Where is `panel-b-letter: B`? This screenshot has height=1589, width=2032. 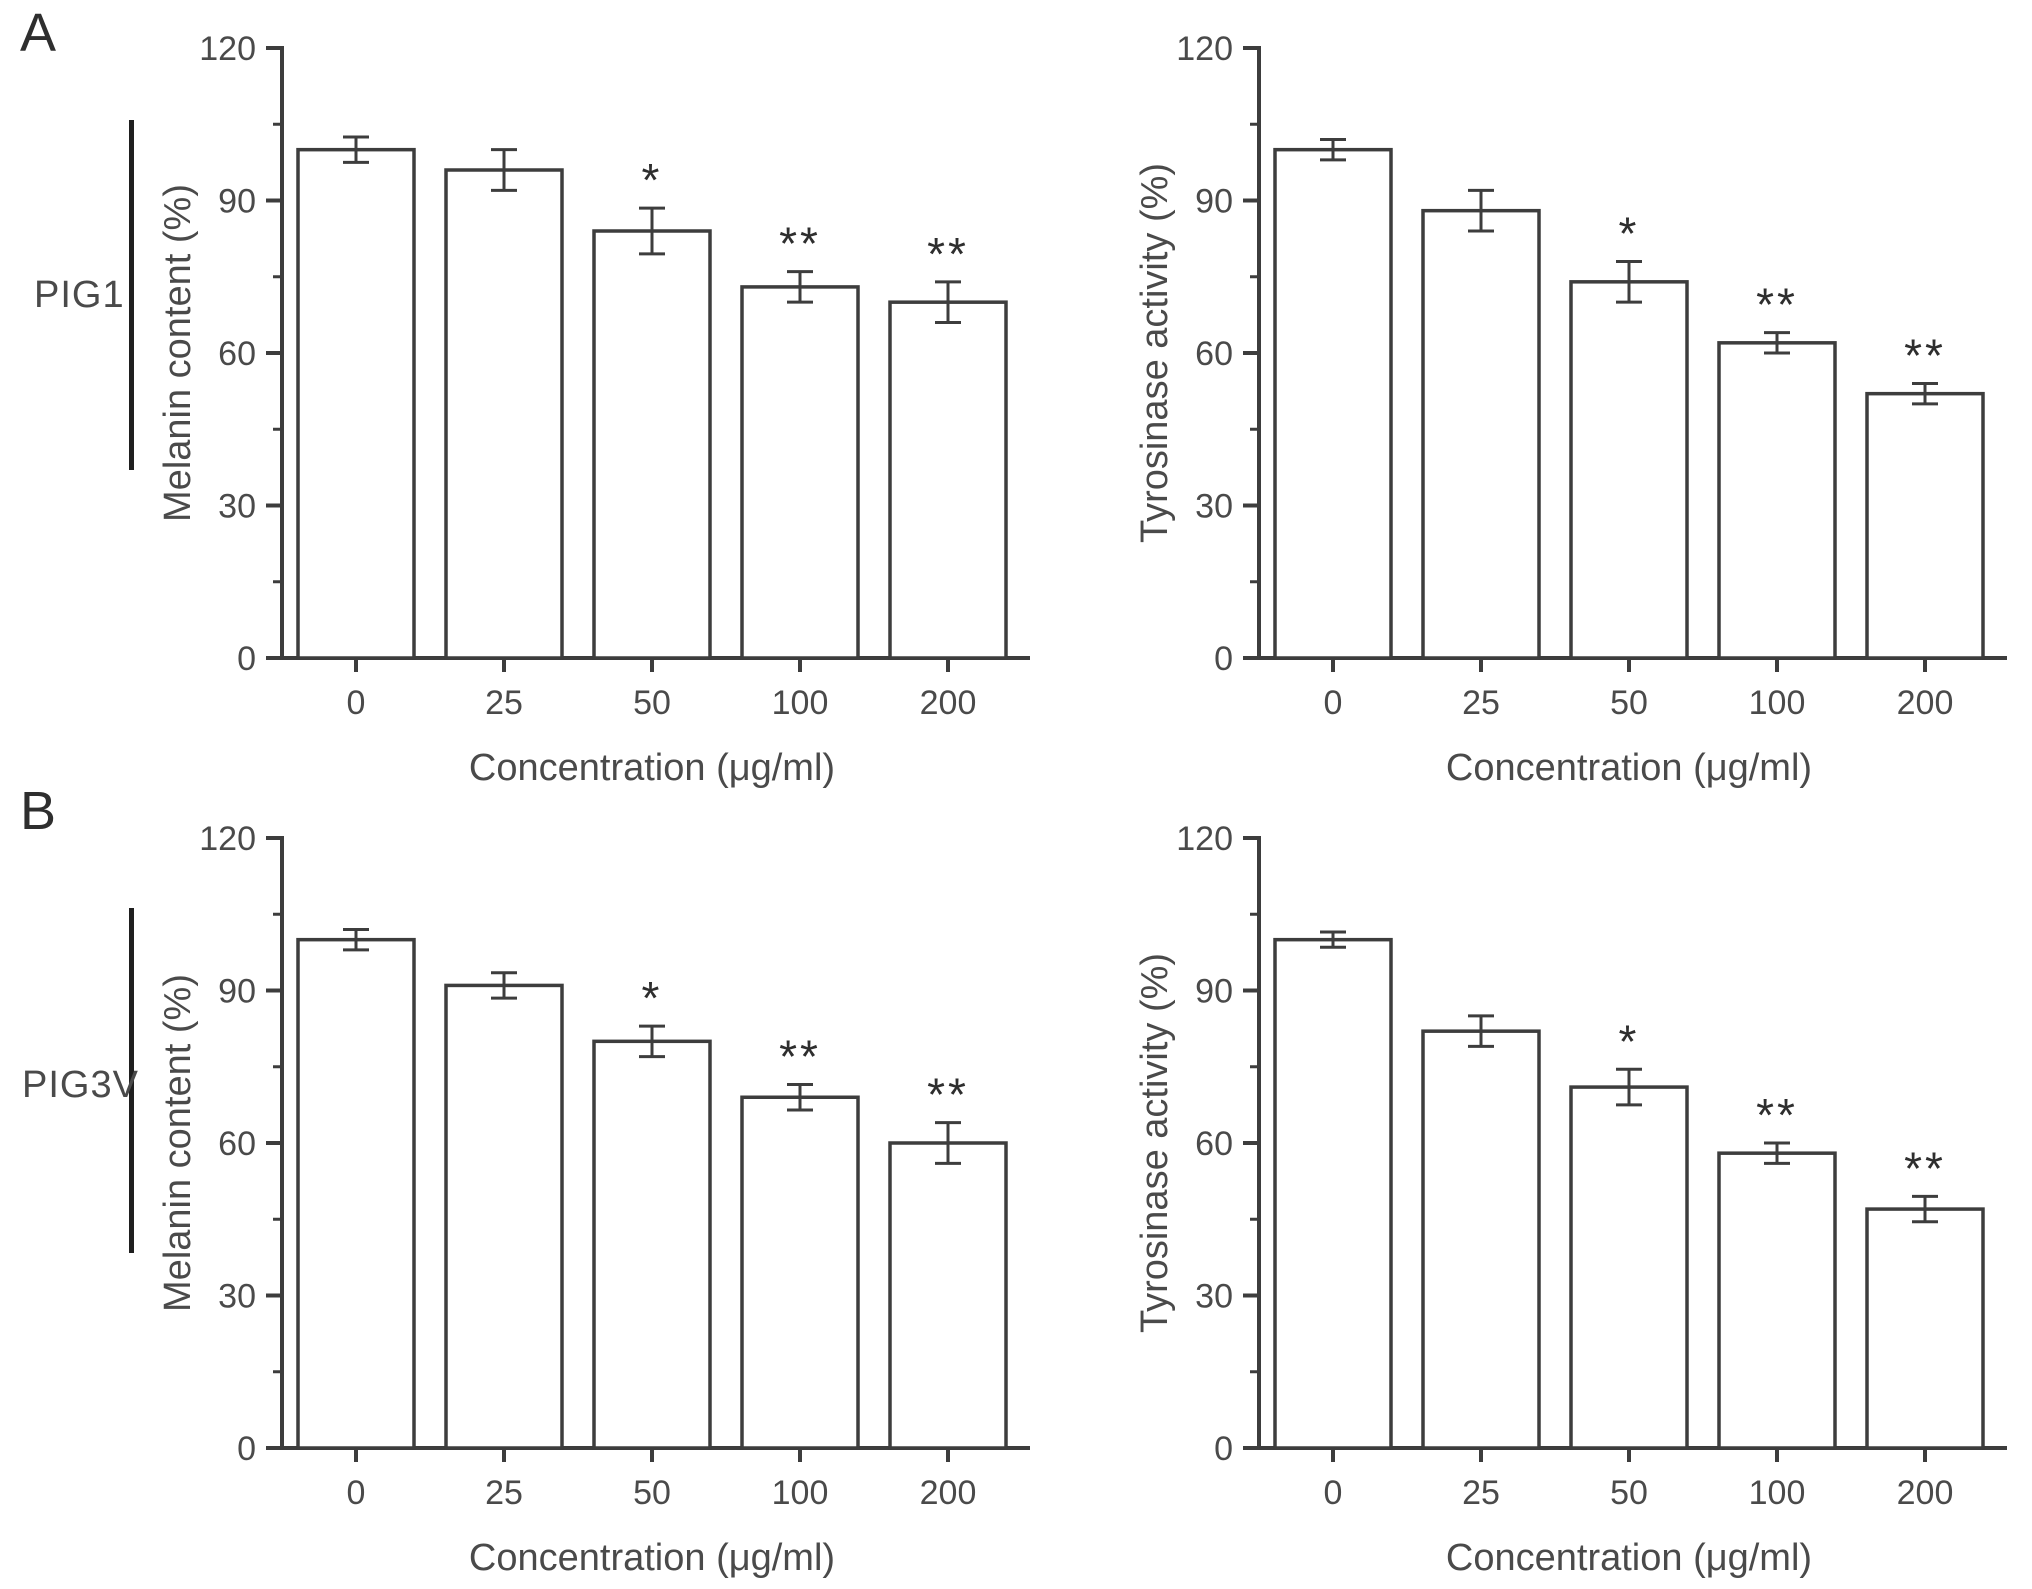 panel-b-letter: B is located at coordinates (38, 811).